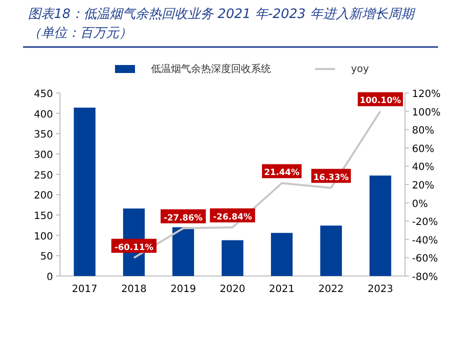 This screenshot has height=341, width=455. Describe the element at coordinates (426, 94) in the screenshot. I see `y2-tick-label: 120%` at that location.